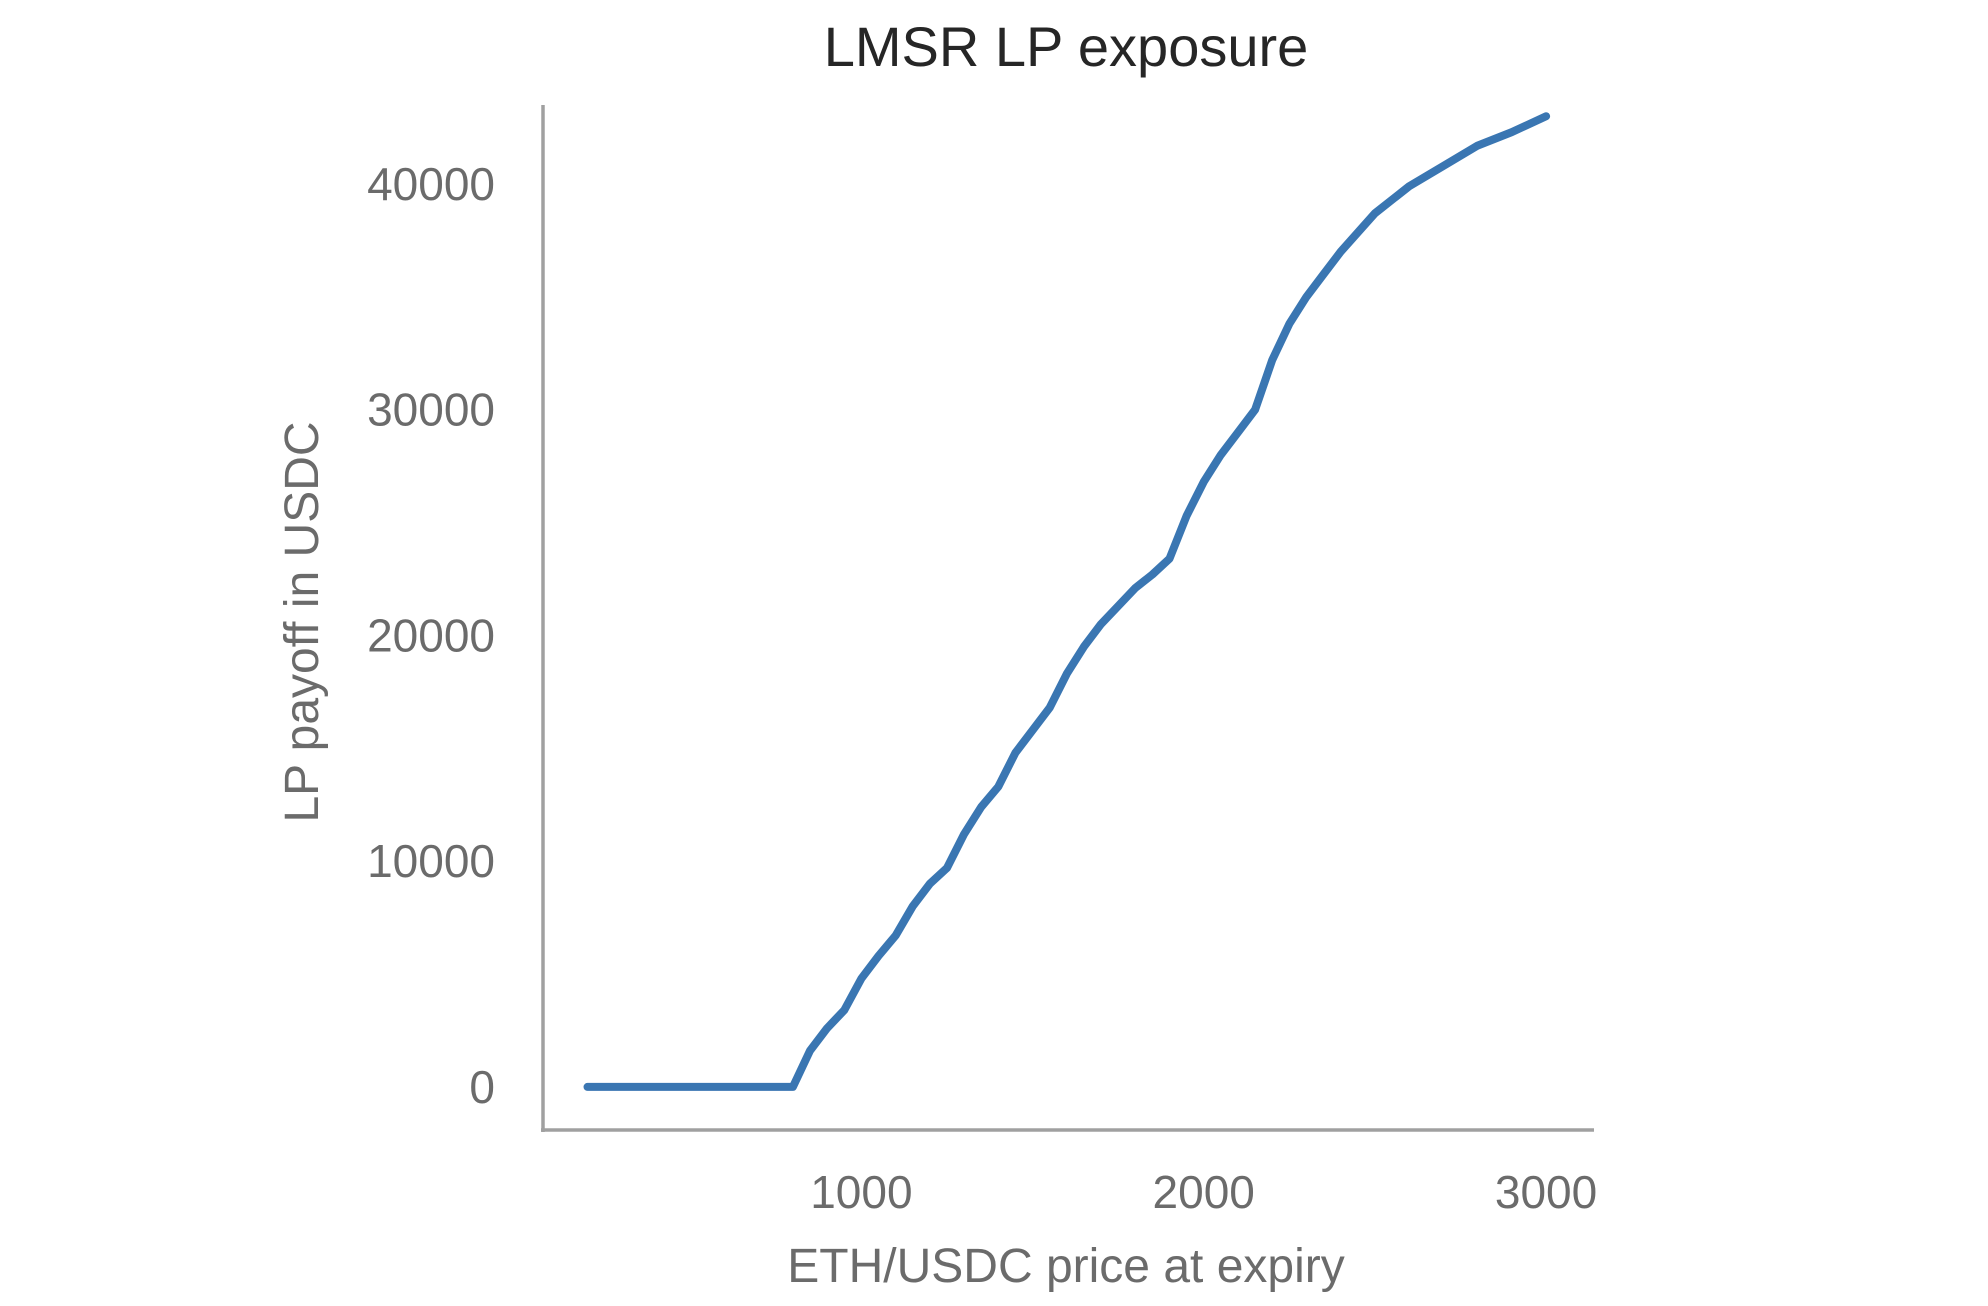 Image resolution: width=1988 pixels, height=1306 pixels. I want to click on y-tick-label: 40000, so click(431, 184).